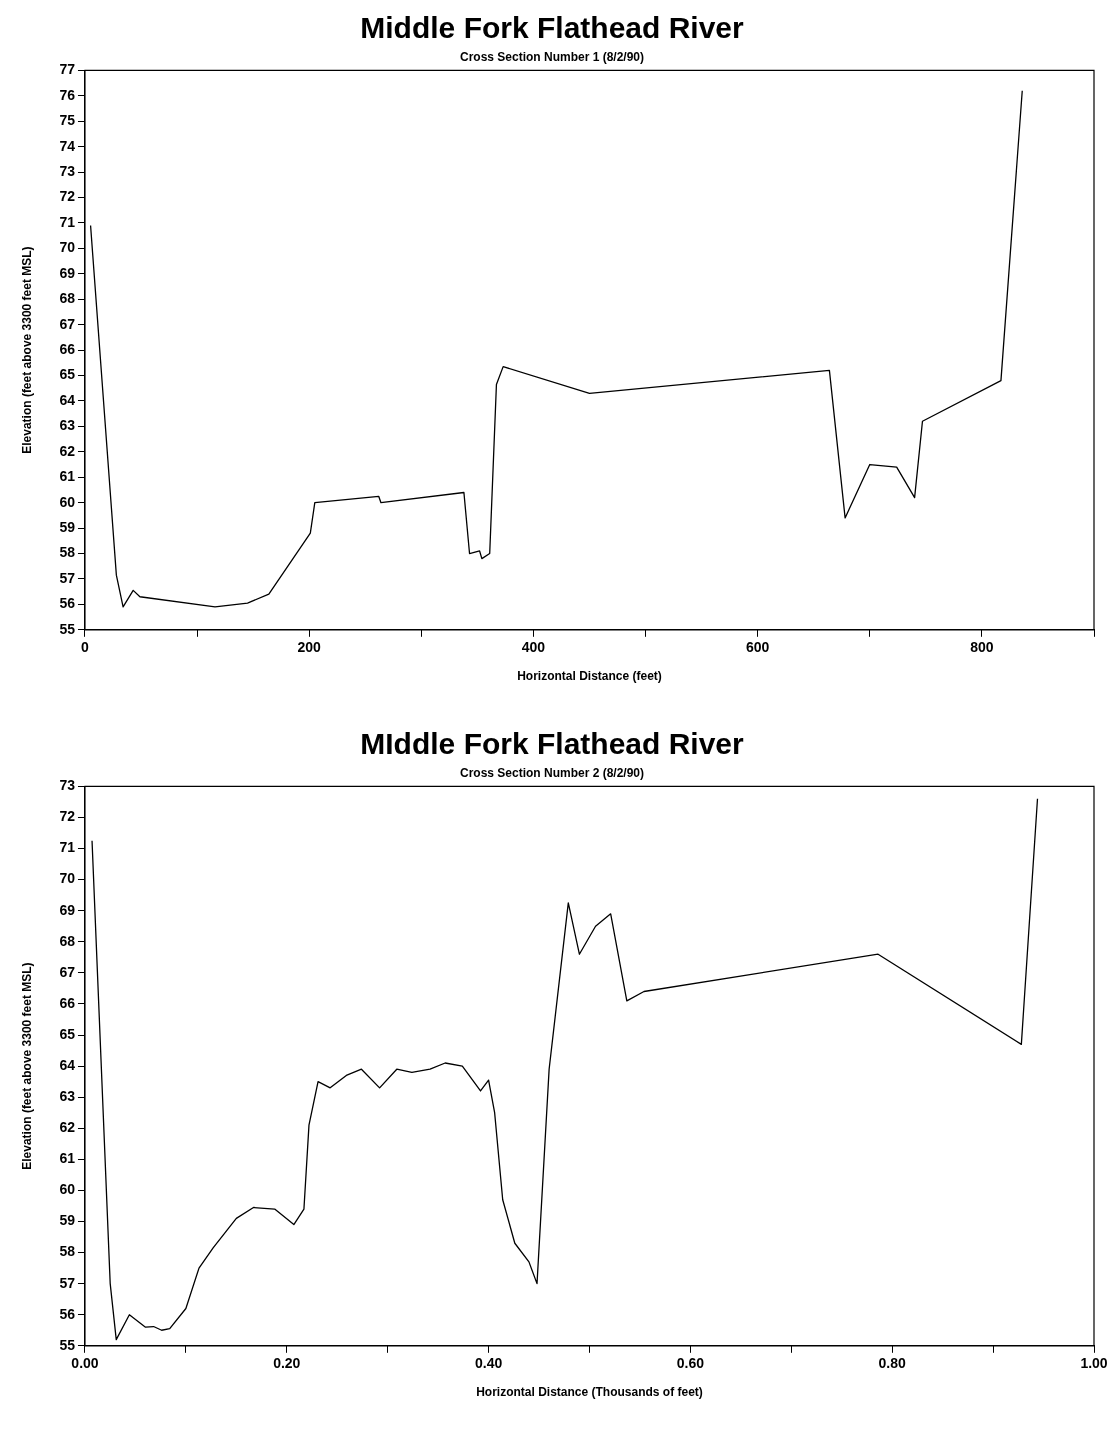 Image resolution: width=1114 pixels, height=1433 pixels. Describe the element at coordinates (589, 1392) in the screenshot. I see `x-axis-title: Horizontal Distance (Thousands of feet)` at that location.